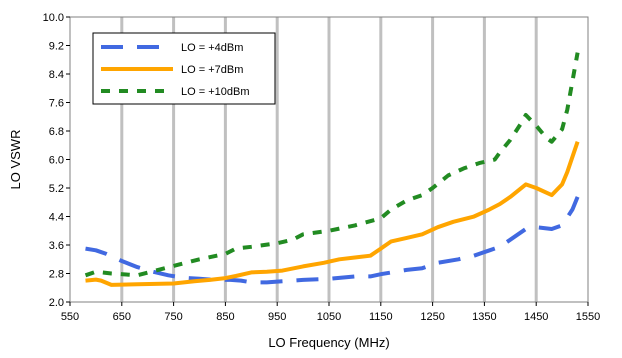 The image size is (622, 358). I want to click on x-tick-label: 1150, so click(381, 317).